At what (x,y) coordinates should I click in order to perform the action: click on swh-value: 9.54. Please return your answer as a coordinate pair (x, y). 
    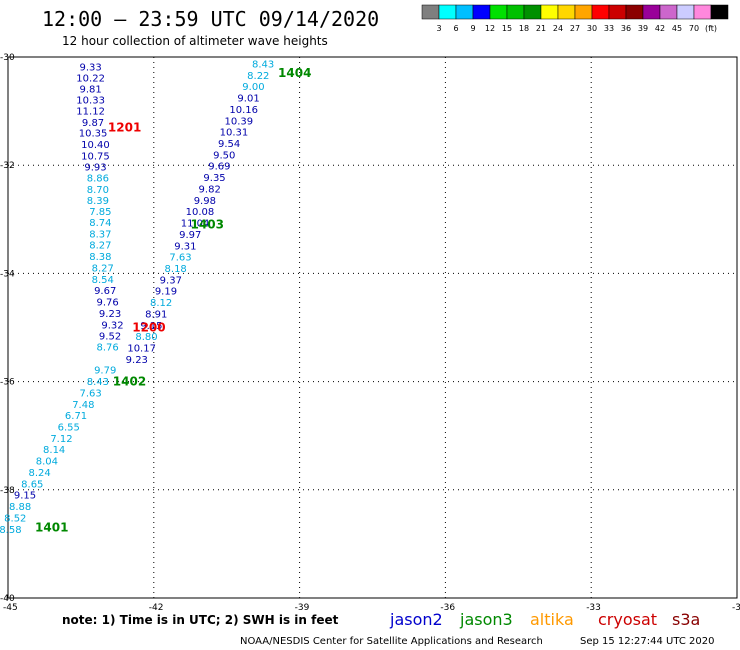
    Looking at the image, I should click on (229, 144).